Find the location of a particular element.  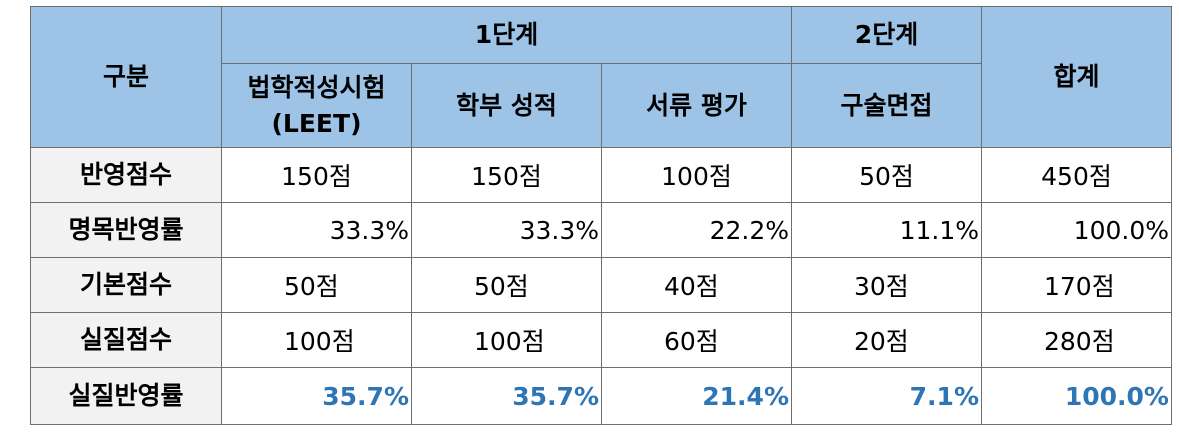

row-label: 반영점수 is located at coordinates (126, 175).